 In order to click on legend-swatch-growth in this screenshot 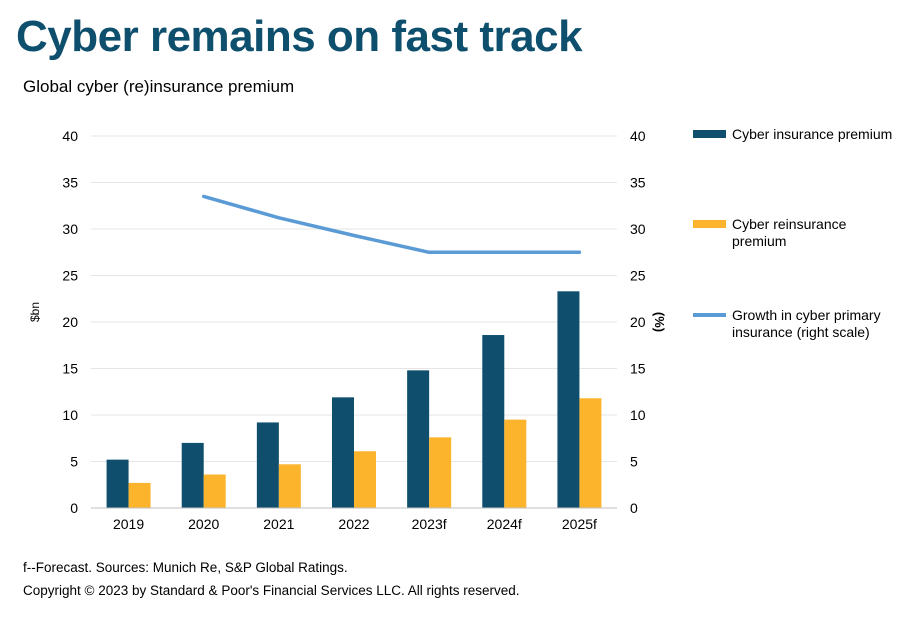, I will do `click(709, 315)`.